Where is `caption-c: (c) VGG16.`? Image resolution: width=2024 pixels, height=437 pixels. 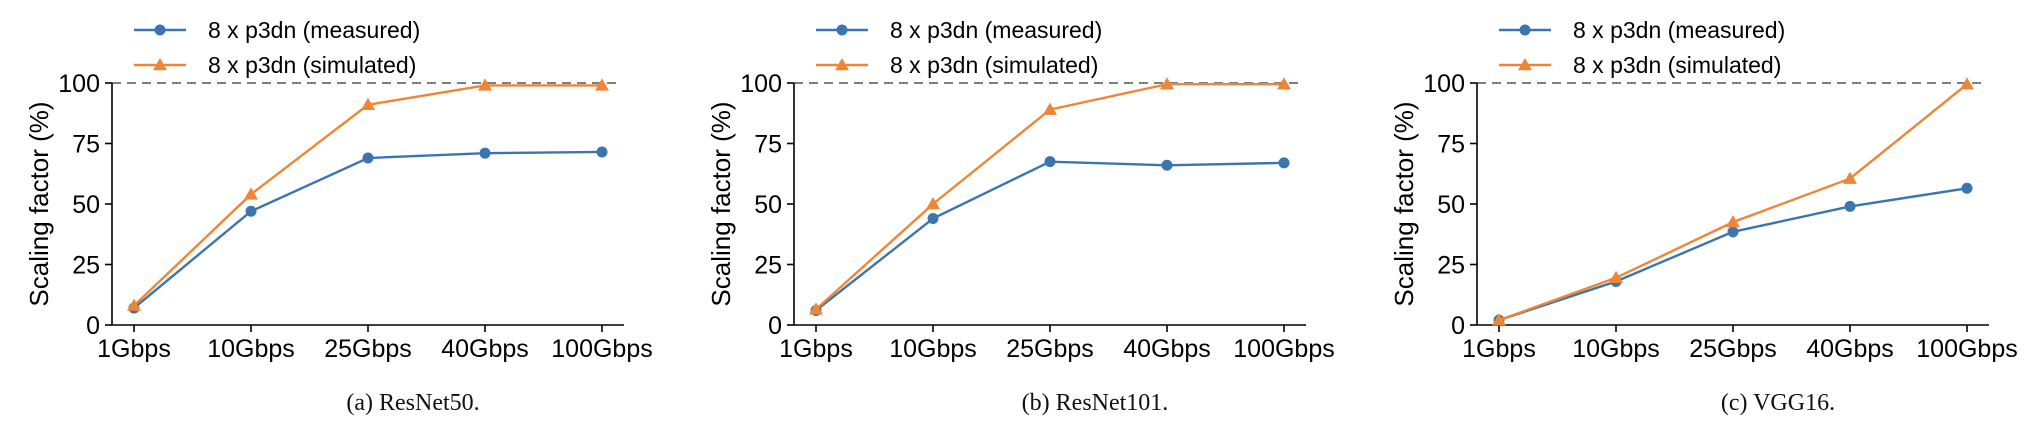 caption-c: (c) VGG16. is located at coordinates (1778, 403).